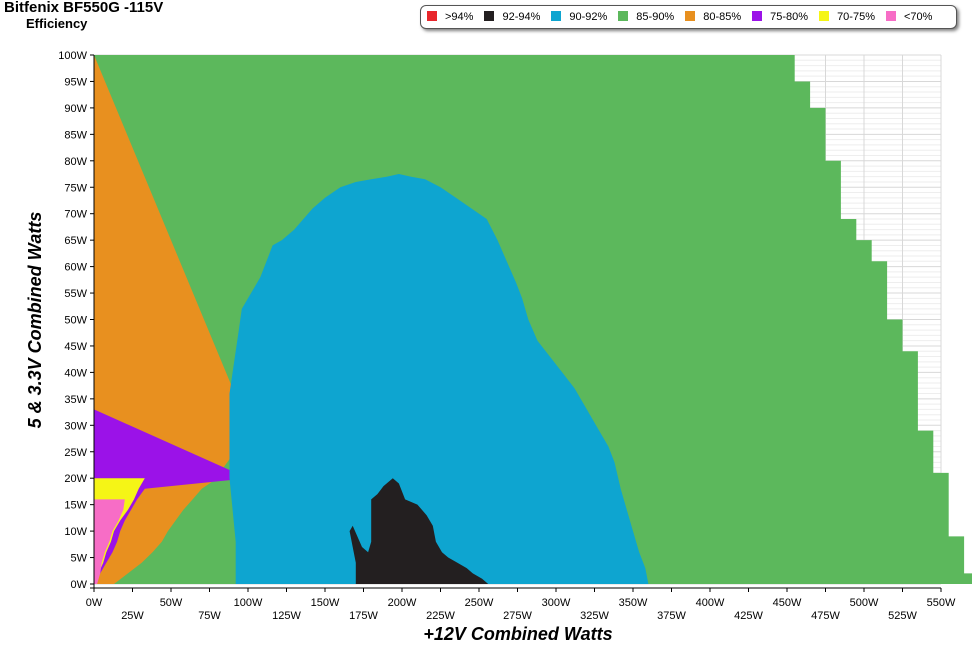 This screenshot has width=972, height=672. Describe the element at coordinates (864, 603) in the screenshot. I see `x-tick-label: 500W` at that location.